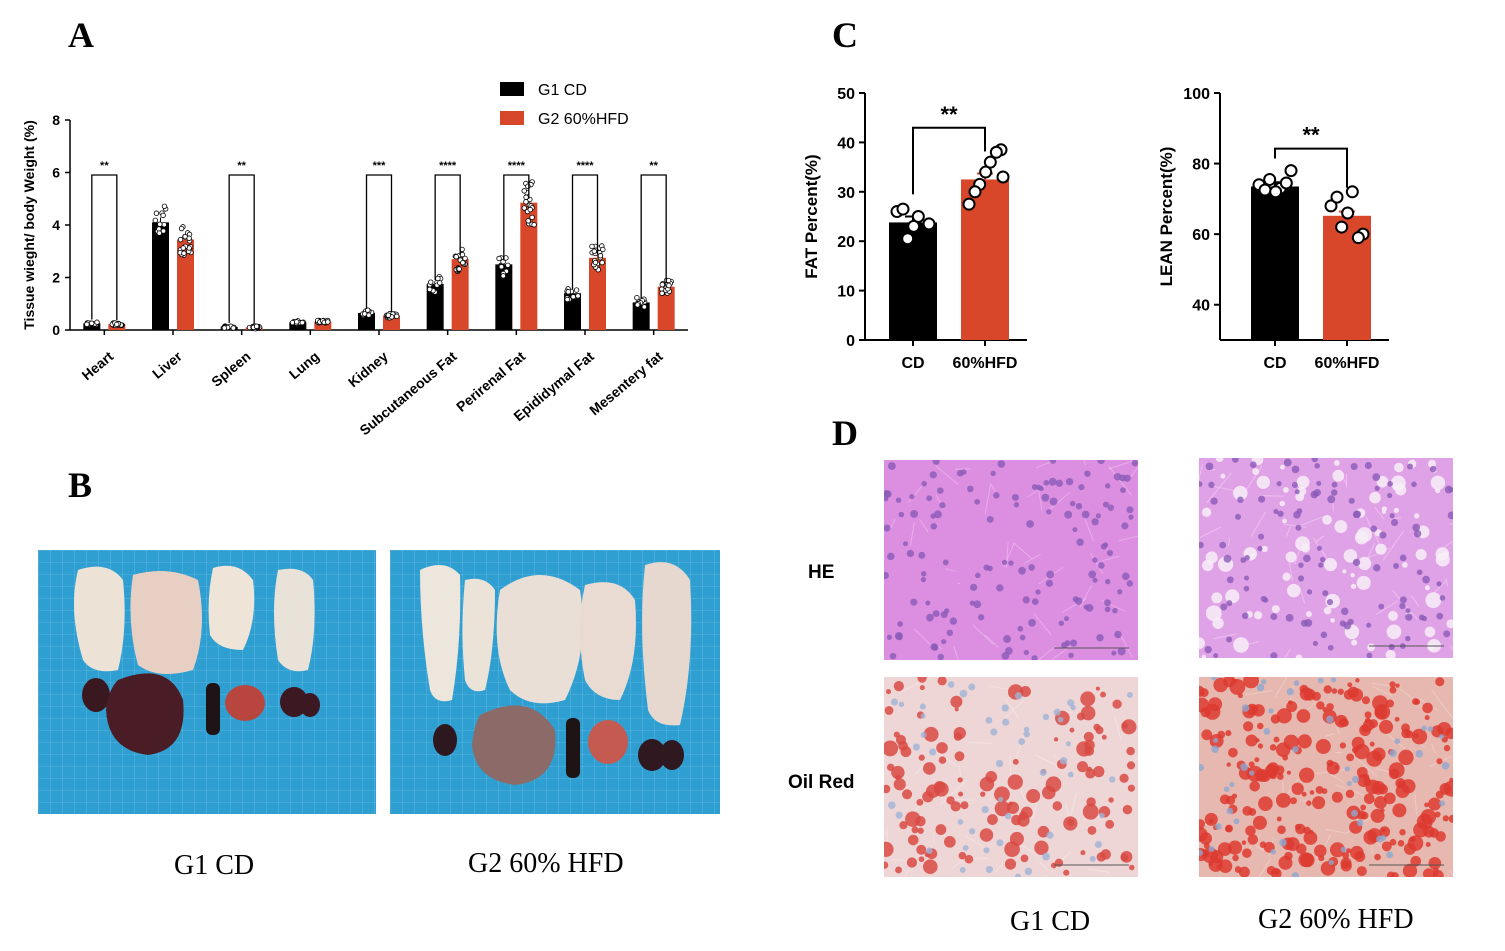  I want to click on legend-swatch, so click(512, 89).